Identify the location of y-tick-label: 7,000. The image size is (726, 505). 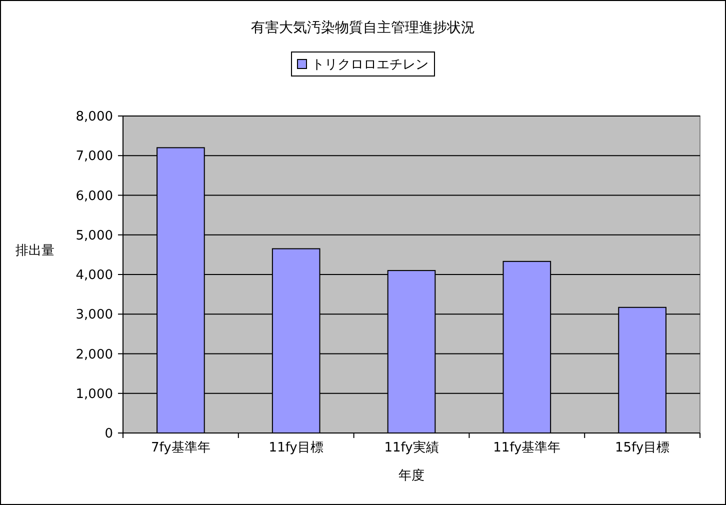
(94, 156).